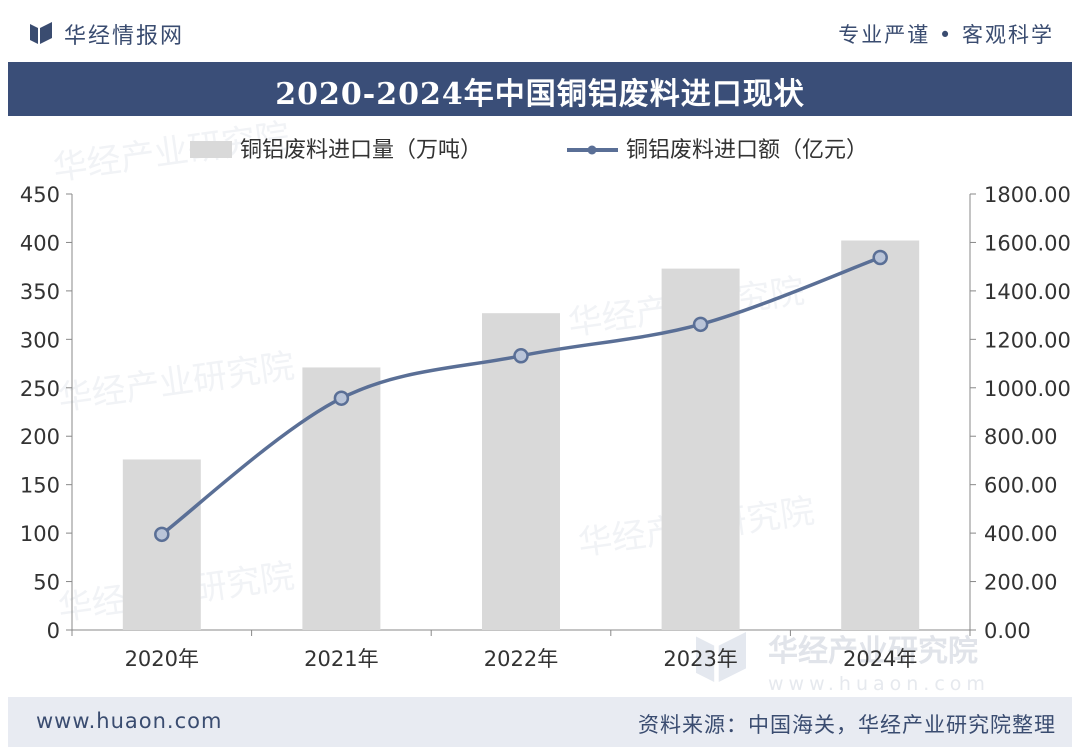  What do you see at coordinates (341, 659) in the screenshot?
I see `x-tick-label: 2021年` at bounding box center [341, 659].